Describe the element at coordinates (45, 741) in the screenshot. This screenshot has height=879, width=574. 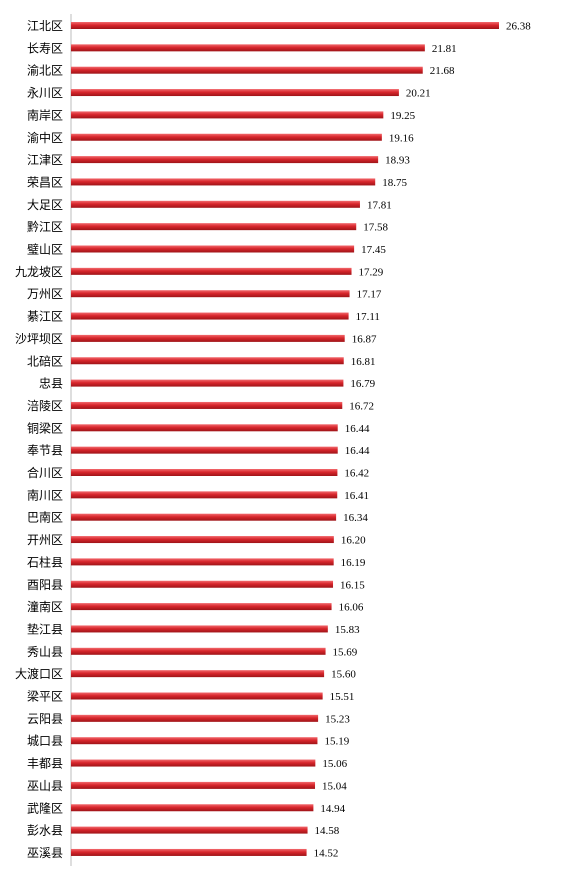
I see `category-label: 城口县` at that location.